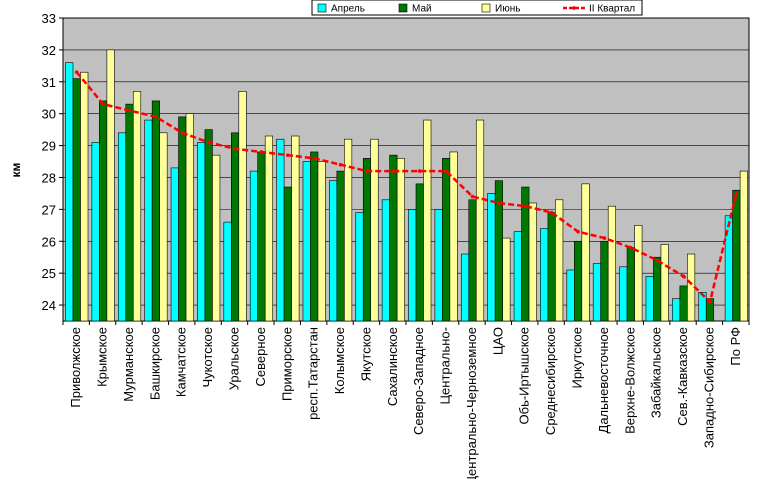  I want to click on x-category-label: Башкирское, so click(154, 363).